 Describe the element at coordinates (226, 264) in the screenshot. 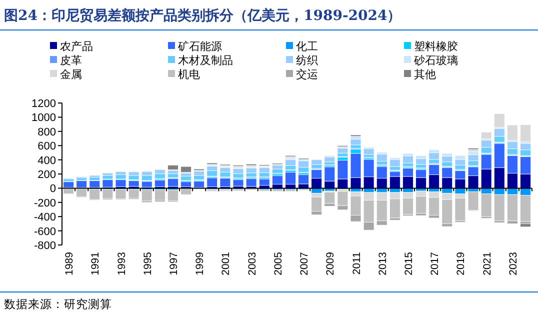

I see `x-tick-label: 2001` at that location.